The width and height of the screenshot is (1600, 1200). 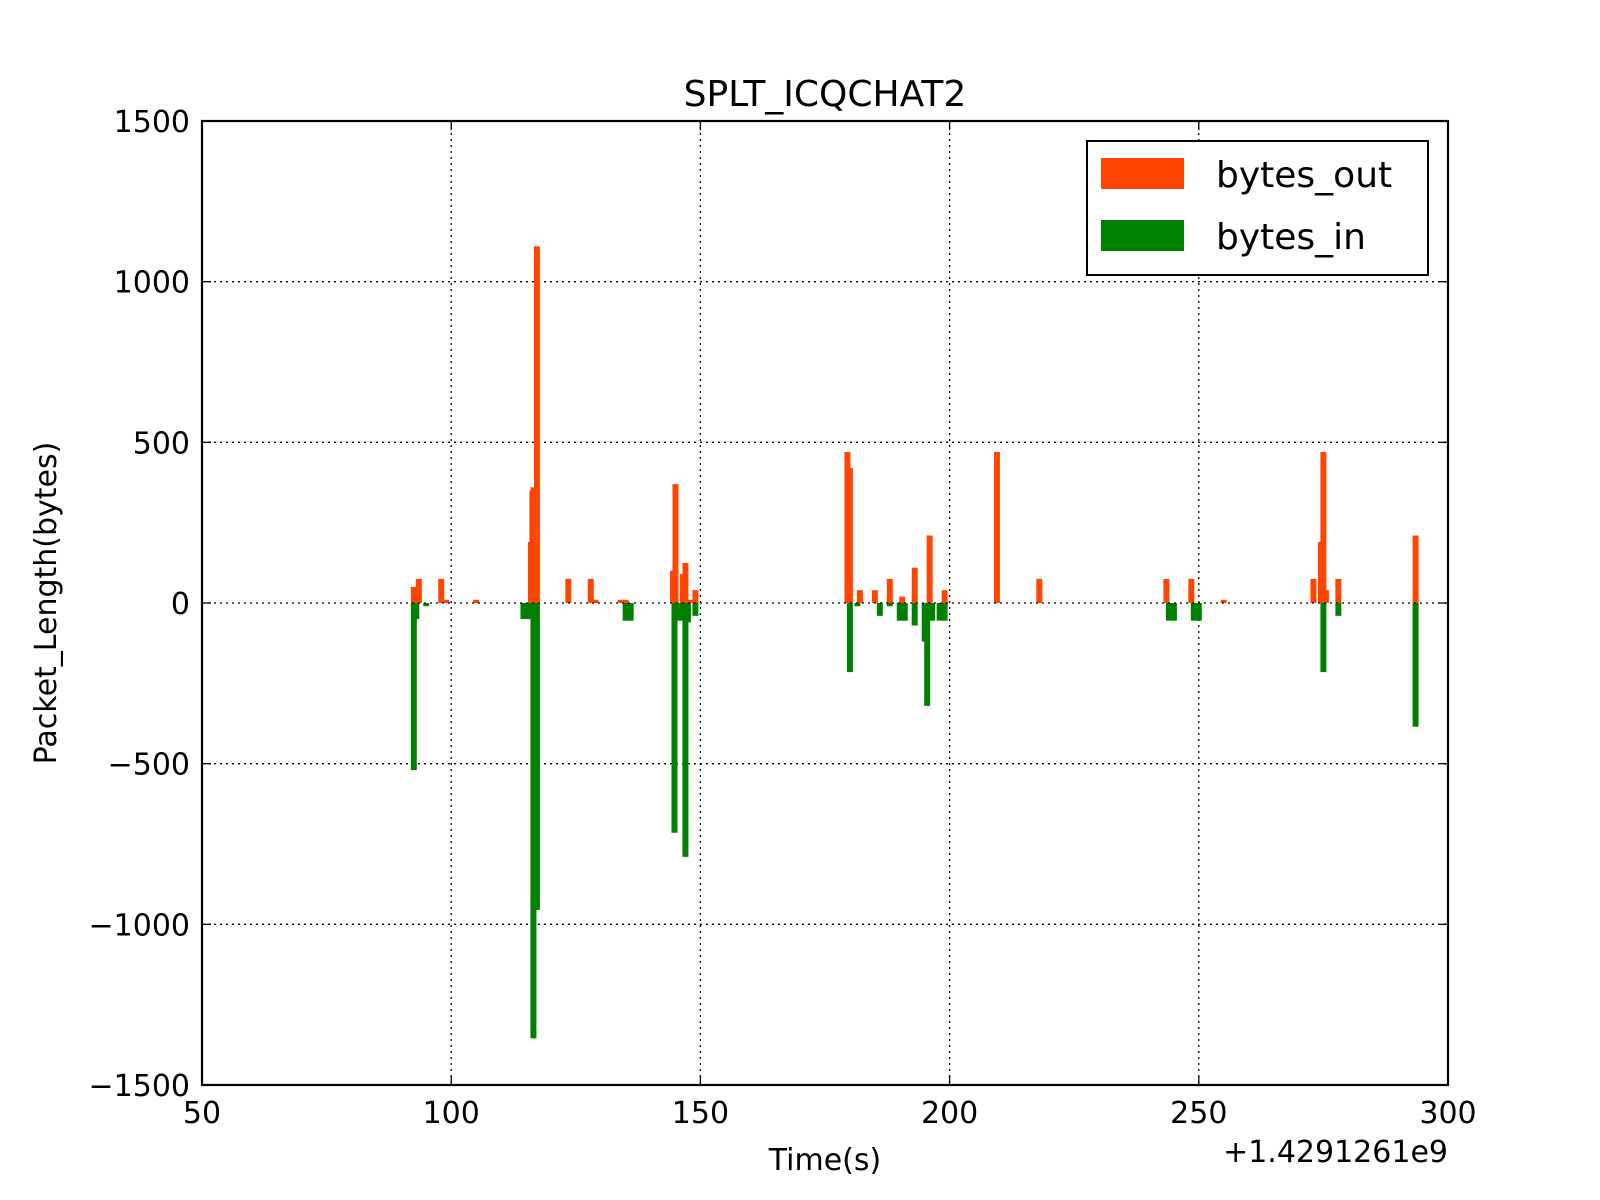 What do you see at coordinates (161, 443) in the screenshot?
I see `y-tick-label: 500` at bounding box center [161, 443].